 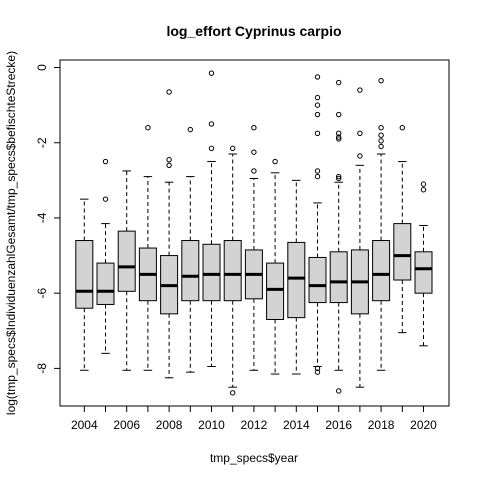 I want to click on box-2013, so click(x=275, y=266).